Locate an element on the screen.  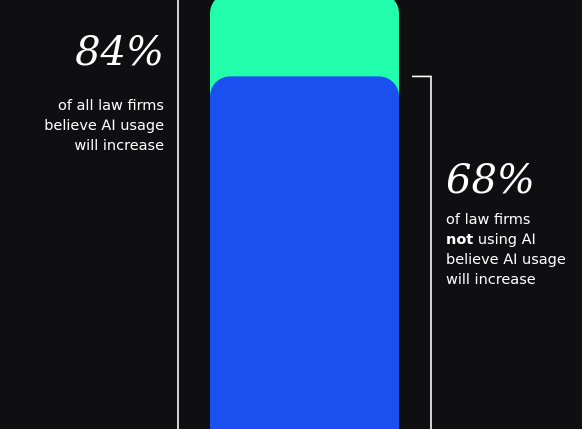
caption-not-using-ai-line-3: believe AI usage is located at coordinates (506, 260).